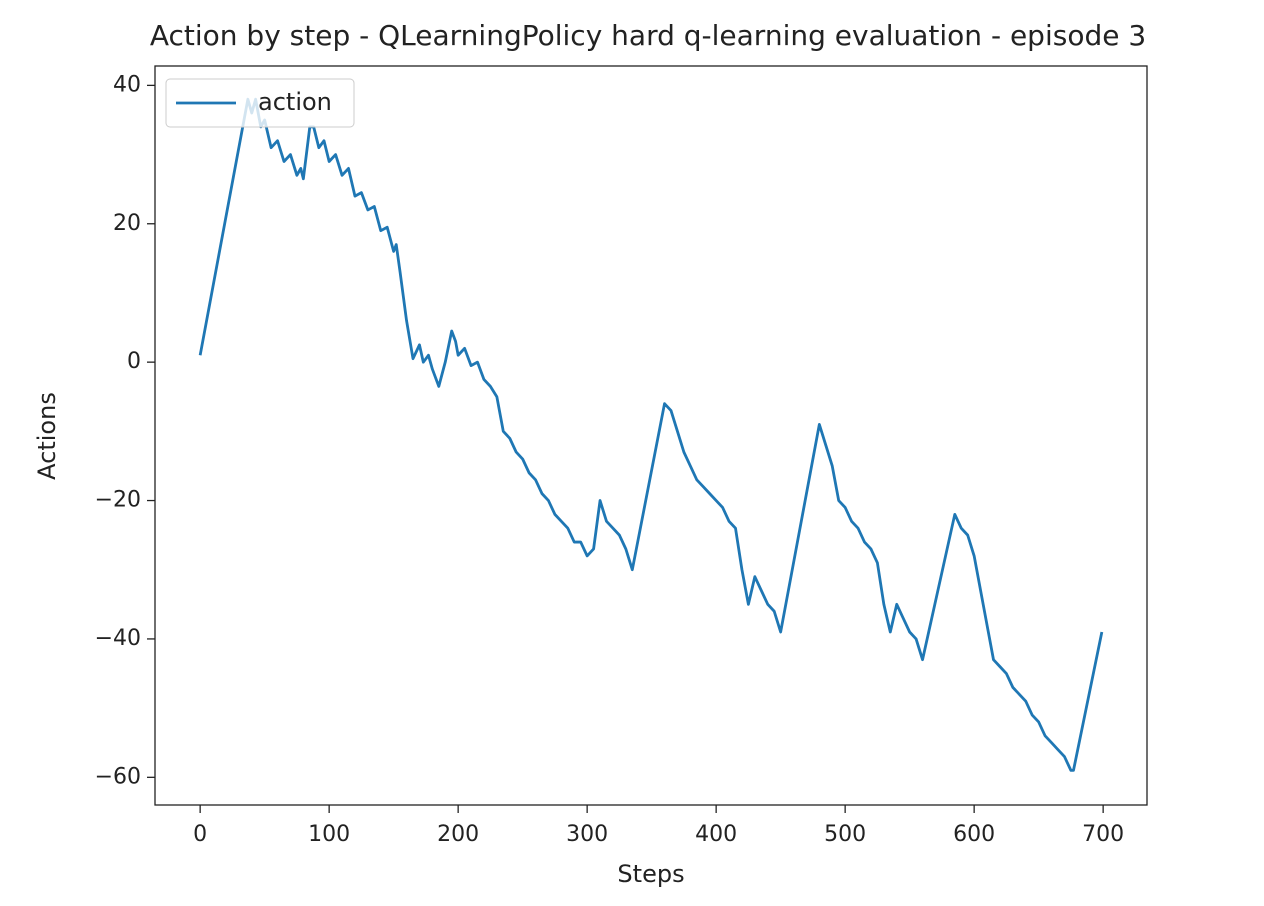 The width and height of the screenshot is (1264, 906). I want to click on legend-box, so click(260, 103).